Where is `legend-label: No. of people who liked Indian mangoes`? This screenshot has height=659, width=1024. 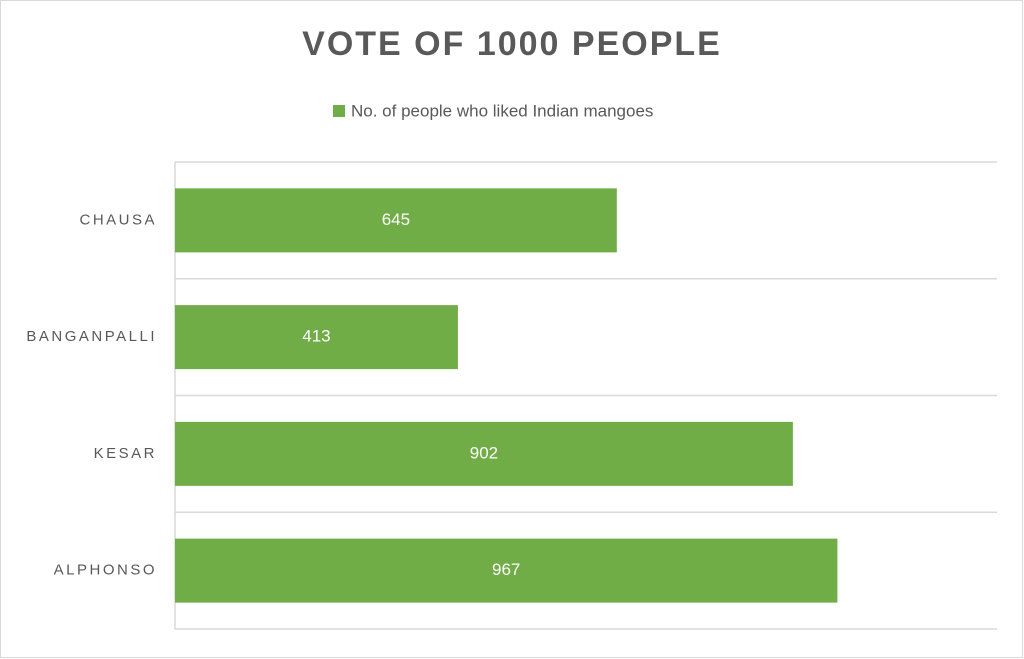 legend-label: No. of people who liked Indian mangoes is located at coordinates (502, 110).